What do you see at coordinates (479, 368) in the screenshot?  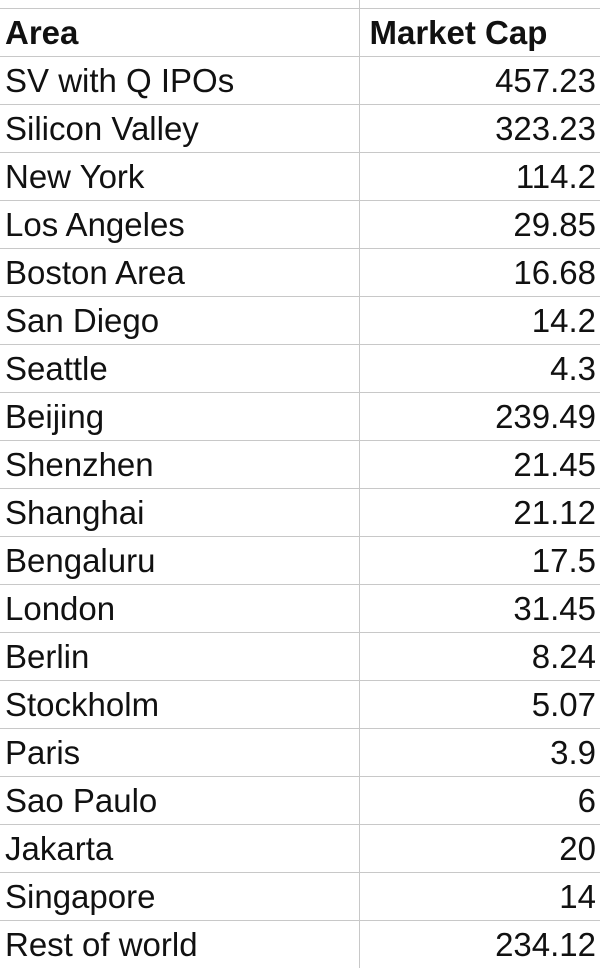 I see `cell-market-cap: 4.3` at bounding box center [479, 368].